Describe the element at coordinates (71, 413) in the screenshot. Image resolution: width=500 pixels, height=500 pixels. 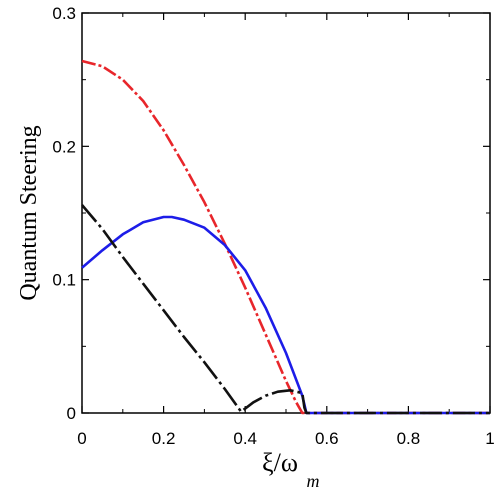
I see `y-tick-label: 0` at that location.